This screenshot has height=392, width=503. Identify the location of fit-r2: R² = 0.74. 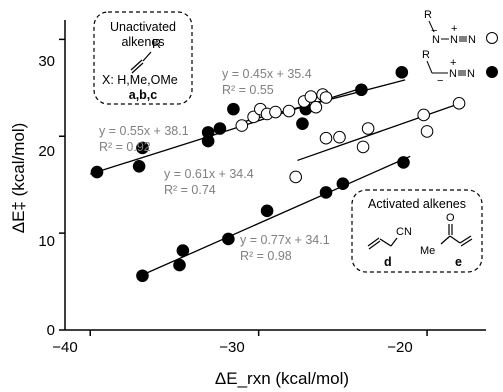
(190, 190).